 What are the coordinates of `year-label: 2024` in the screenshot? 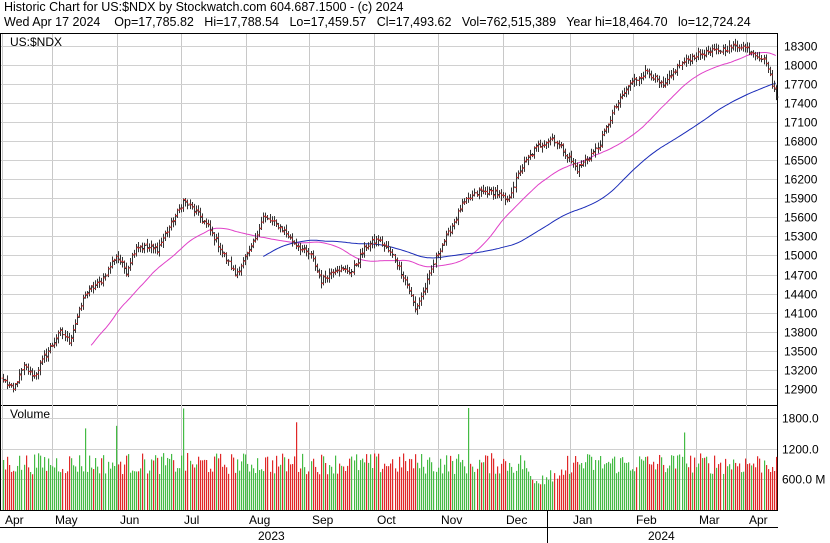 It's located at (661, 536).